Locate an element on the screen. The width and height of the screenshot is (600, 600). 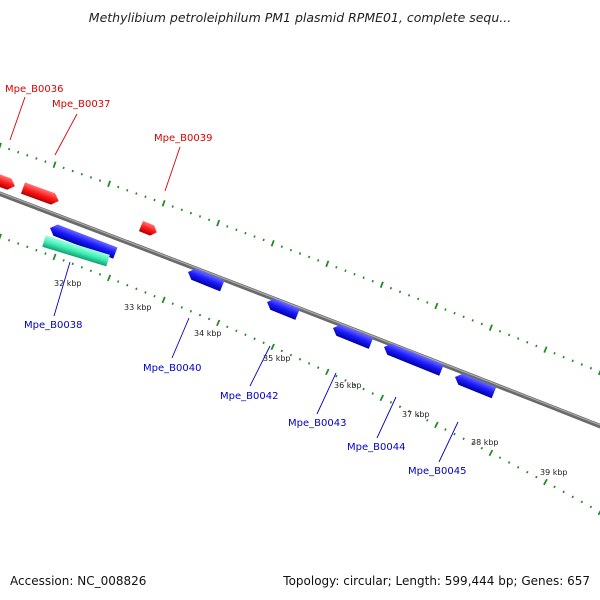
gene-arrow-mpe-b0045 is located at coordinates (475, 385).